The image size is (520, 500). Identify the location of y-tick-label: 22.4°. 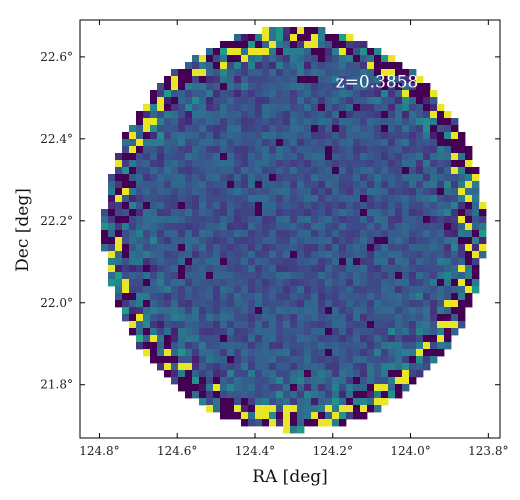
(56, 139).